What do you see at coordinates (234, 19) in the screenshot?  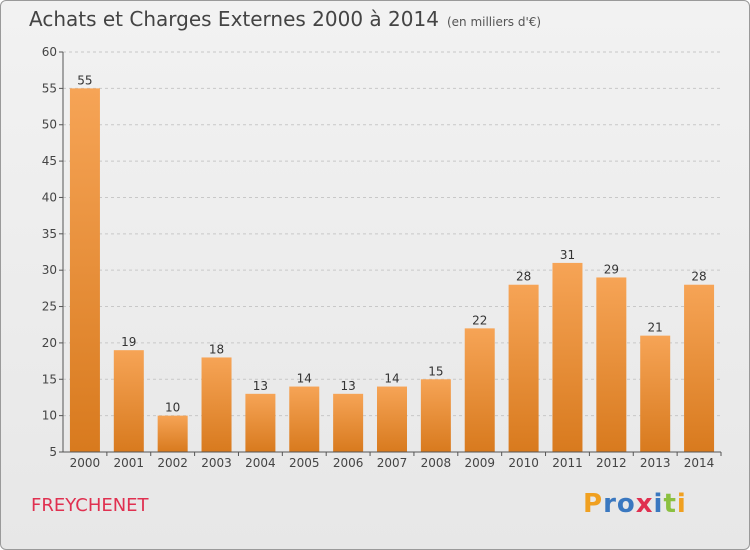 I see `chart-title-text: Achats et Charges Externes 2000 à 2014` at bounding box center [234, 19].